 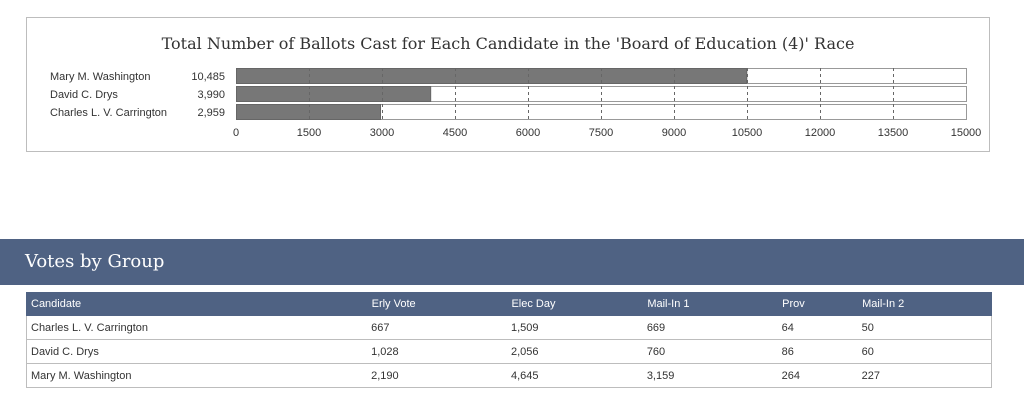 What do you see at coordinates (601, 133) in the screenshot?
I see `tick-label: 7500` at bounding box center [601, 133].